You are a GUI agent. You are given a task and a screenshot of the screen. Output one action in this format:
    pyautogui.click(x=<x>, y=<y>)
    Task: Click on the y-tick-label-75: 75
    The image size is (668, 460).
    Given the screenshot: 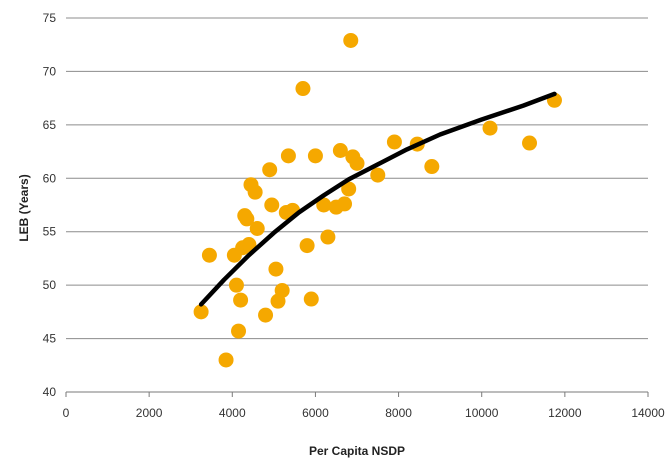 What is the action you would take?
    pyautogui.click(x=50, y=18)
    